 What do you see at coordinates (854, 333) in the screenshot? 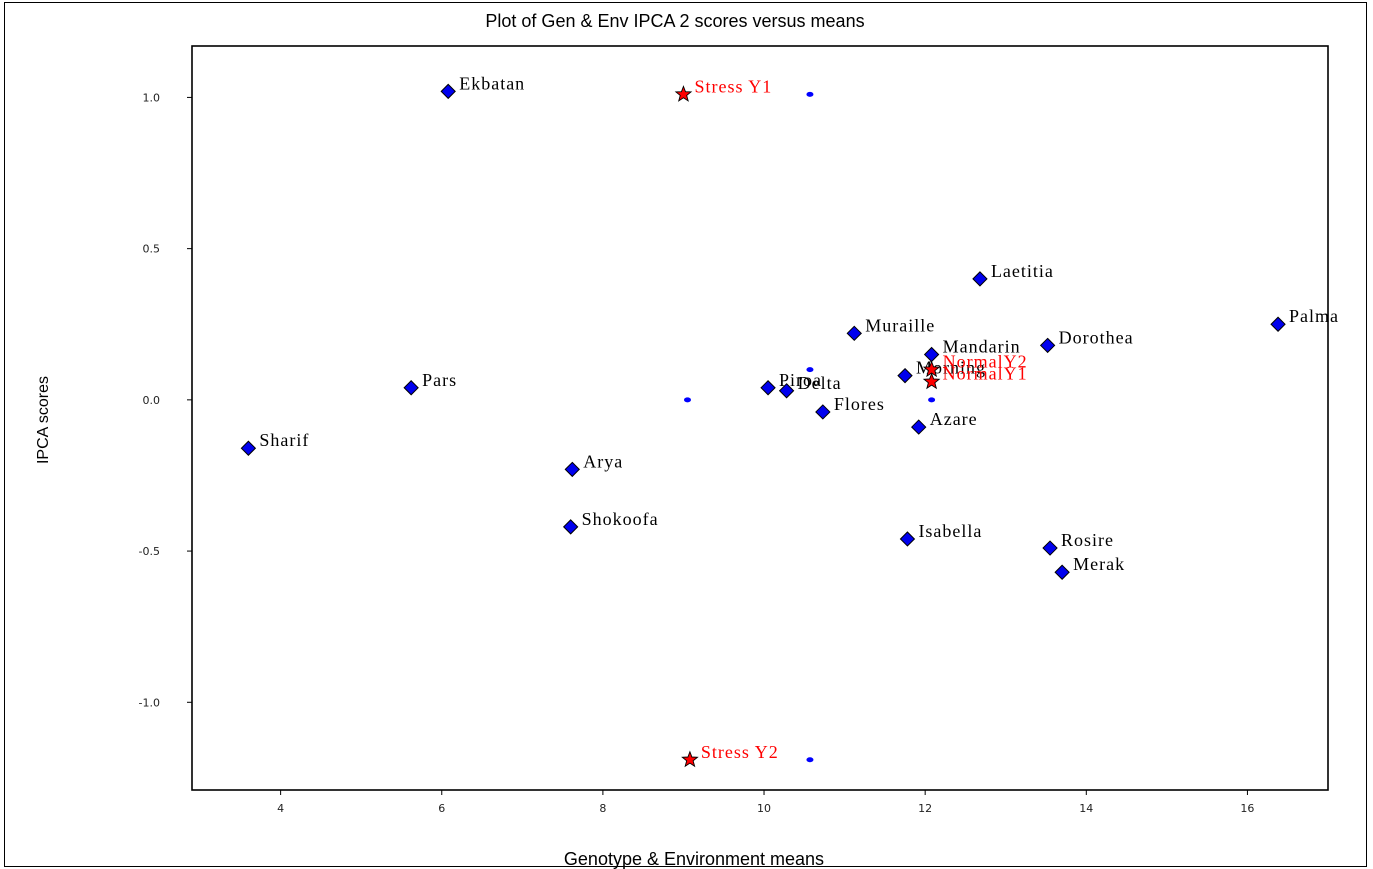
I see `genotype-point-muraille` at bounding box center [854, 333].